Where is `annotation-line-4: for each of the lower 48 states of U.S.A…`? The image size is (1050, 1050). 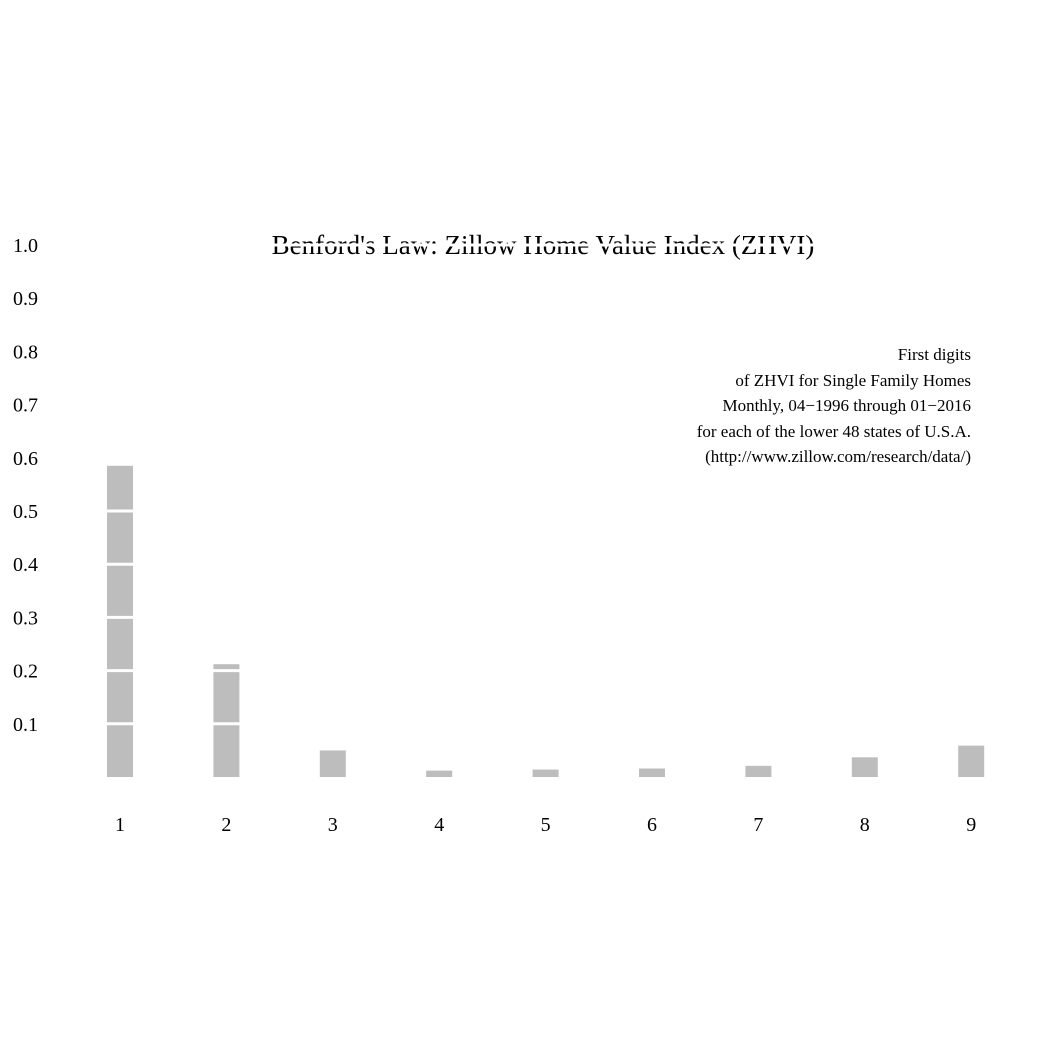
annotation-line-4: for each of the lower 48 states of U.S.A… is located at coordinates (834, 431).